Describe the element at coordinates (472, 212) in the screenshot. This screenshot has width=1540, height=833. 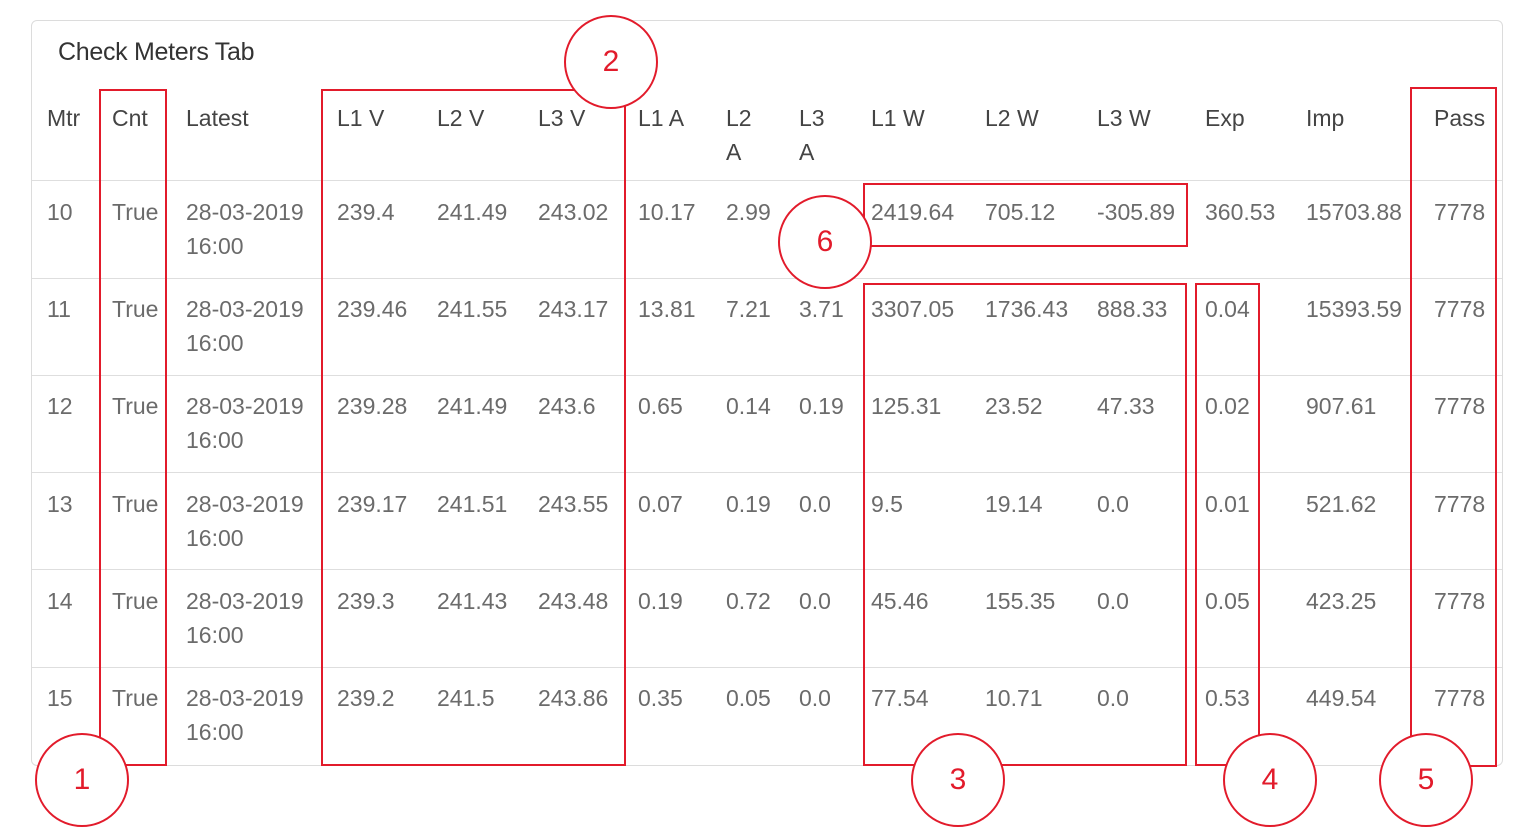
I see `cell-l2v: 241.49` at that location.